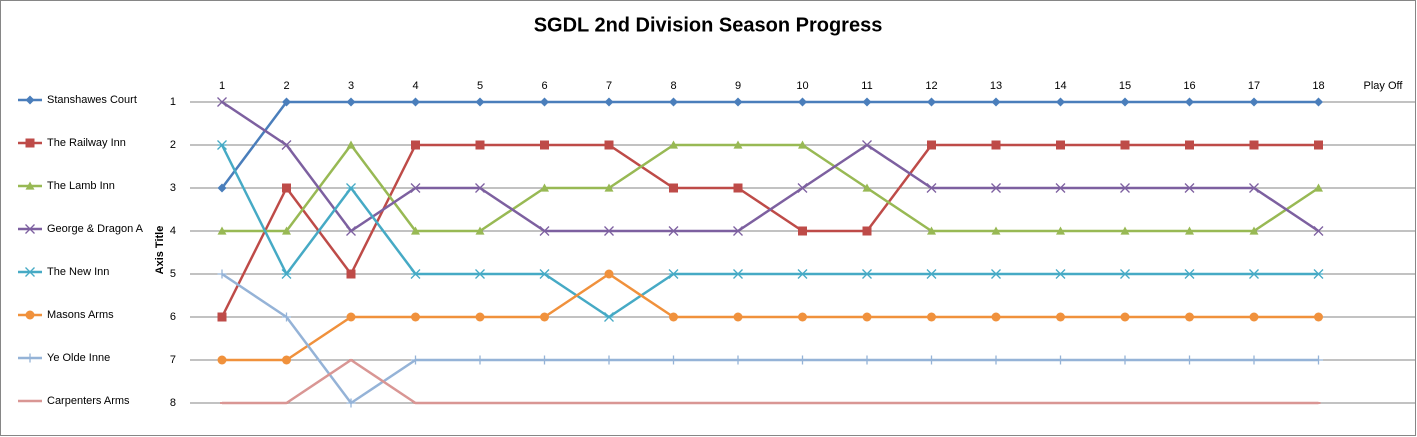 The width and height of the screenshot is (1417, 437). I want to click on x-tick-label: 6, so click(544, 86).